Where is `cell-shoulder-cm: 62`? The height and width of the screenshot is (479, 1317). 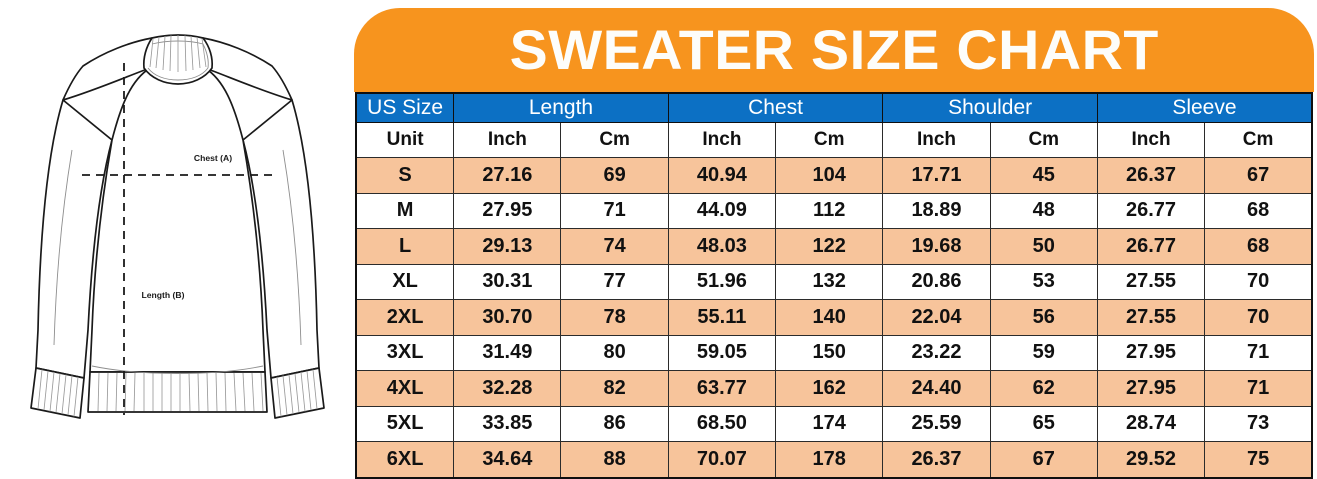 cell-shoulder-cm: 62 is located at coordinates (1043, 388).